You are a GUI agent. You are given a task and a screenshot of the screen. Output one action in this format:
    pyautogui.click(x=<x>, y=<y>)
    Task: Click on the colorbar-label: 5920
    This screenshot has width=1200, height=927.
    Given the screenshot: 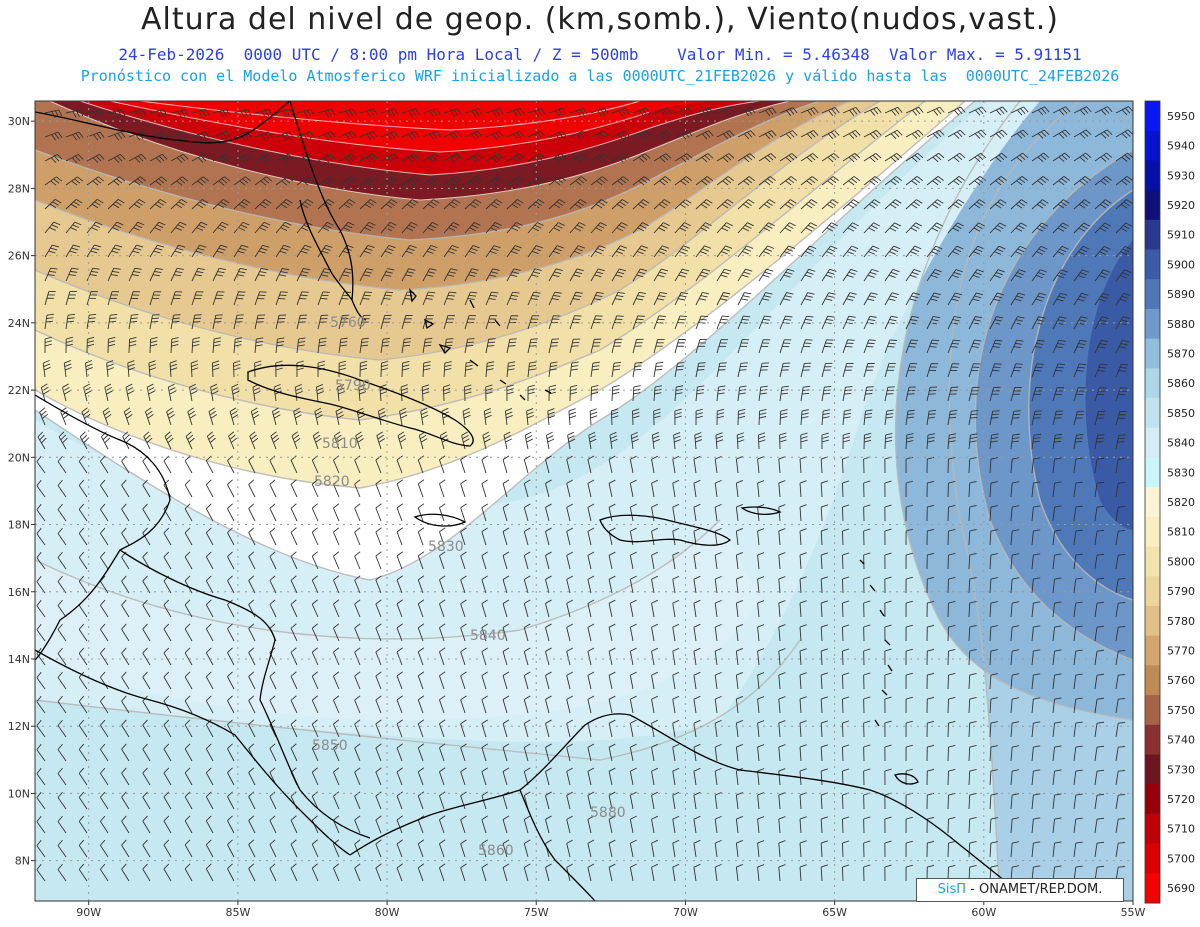 What is the action you would take?
    pyautogui.click(x=1181, y=205)
    